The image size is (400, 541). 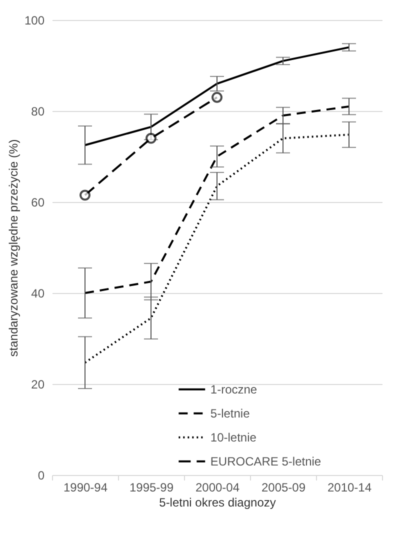 What do you see at coordinates (38, 385) in the screenshot?
I see `y-tick-label: 20` at bounding box center [38, 385].